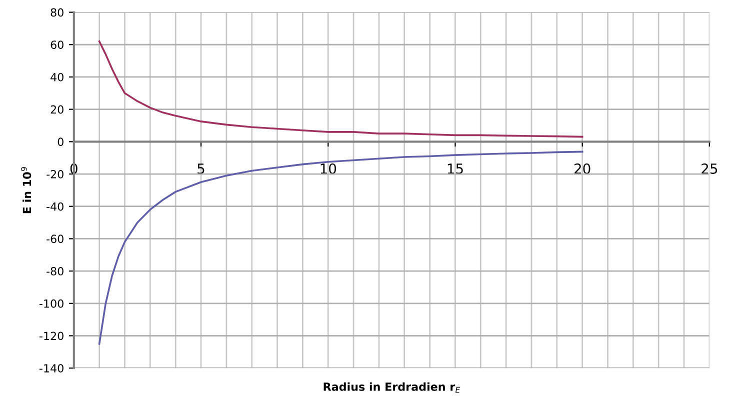 This screenshot has width=739, height=409. Describe the element at coordinates (55, 271) in the screenshot. I see `y-tick-label: -80` at that location.